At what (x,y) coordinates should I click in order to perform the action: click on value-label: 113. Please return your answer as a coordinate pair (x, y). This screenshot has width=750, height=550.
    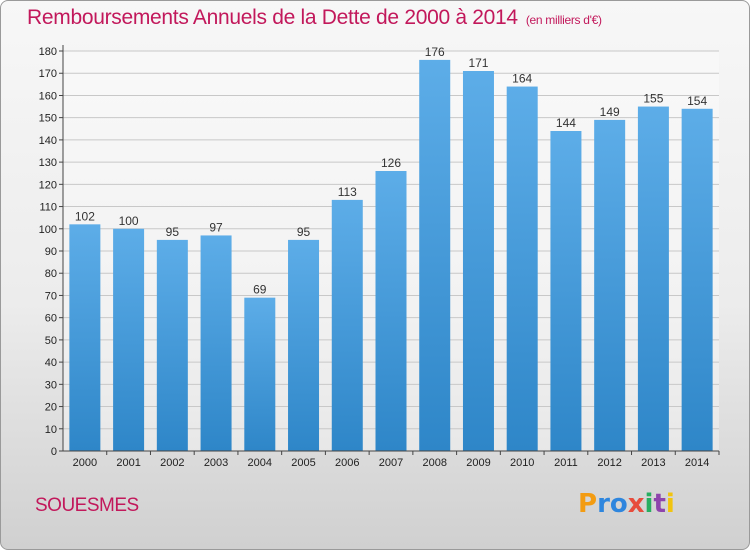
    Looking at the image, I should click on (347, 192).